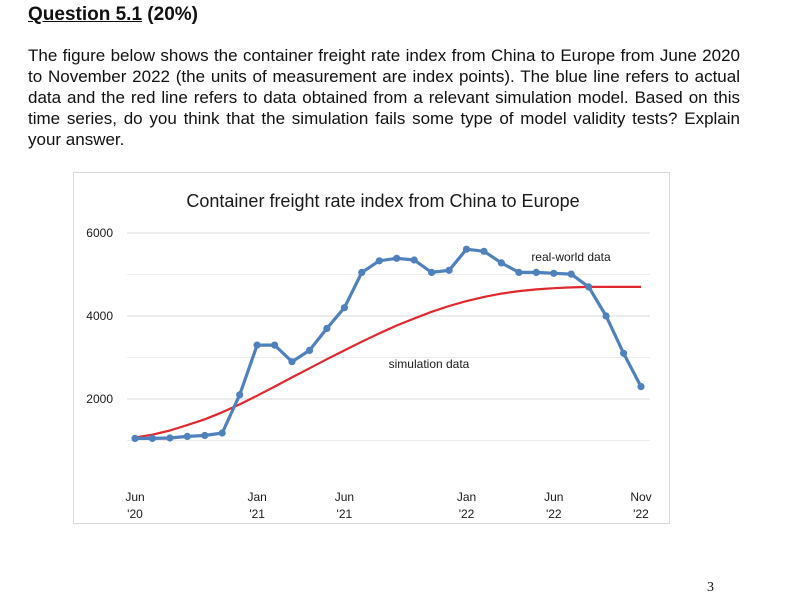  What do you see at coordinates (170, 14) in the screenshot?
I see `question-weight: (20%)` at bounding box center [170, 14].